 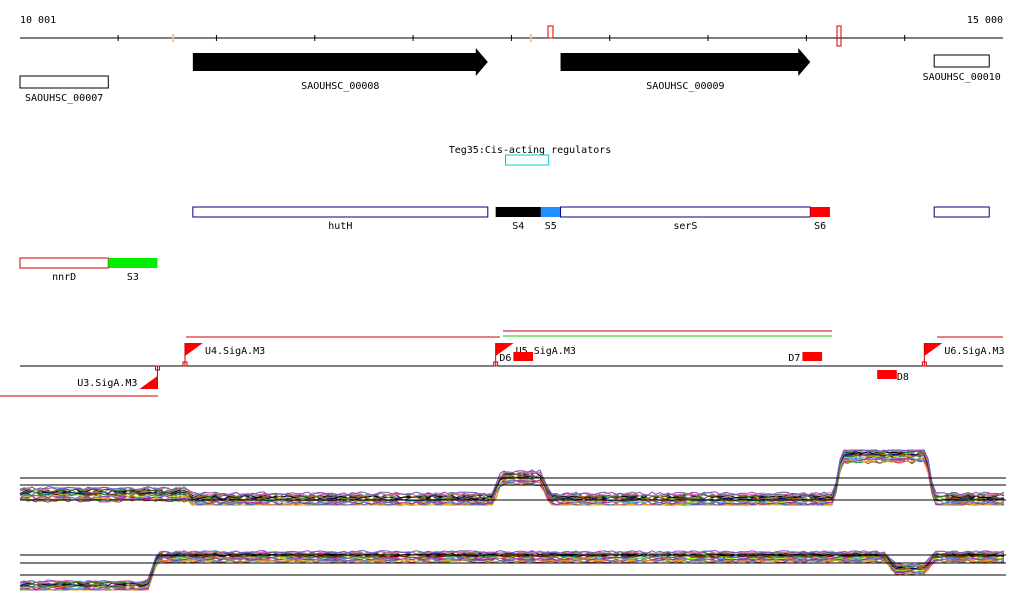 What do you see at coordinates (118, 377) in the screenshot?
I see `promoter-feature: U3.SigA.M3` at bounding box center [118, 377].